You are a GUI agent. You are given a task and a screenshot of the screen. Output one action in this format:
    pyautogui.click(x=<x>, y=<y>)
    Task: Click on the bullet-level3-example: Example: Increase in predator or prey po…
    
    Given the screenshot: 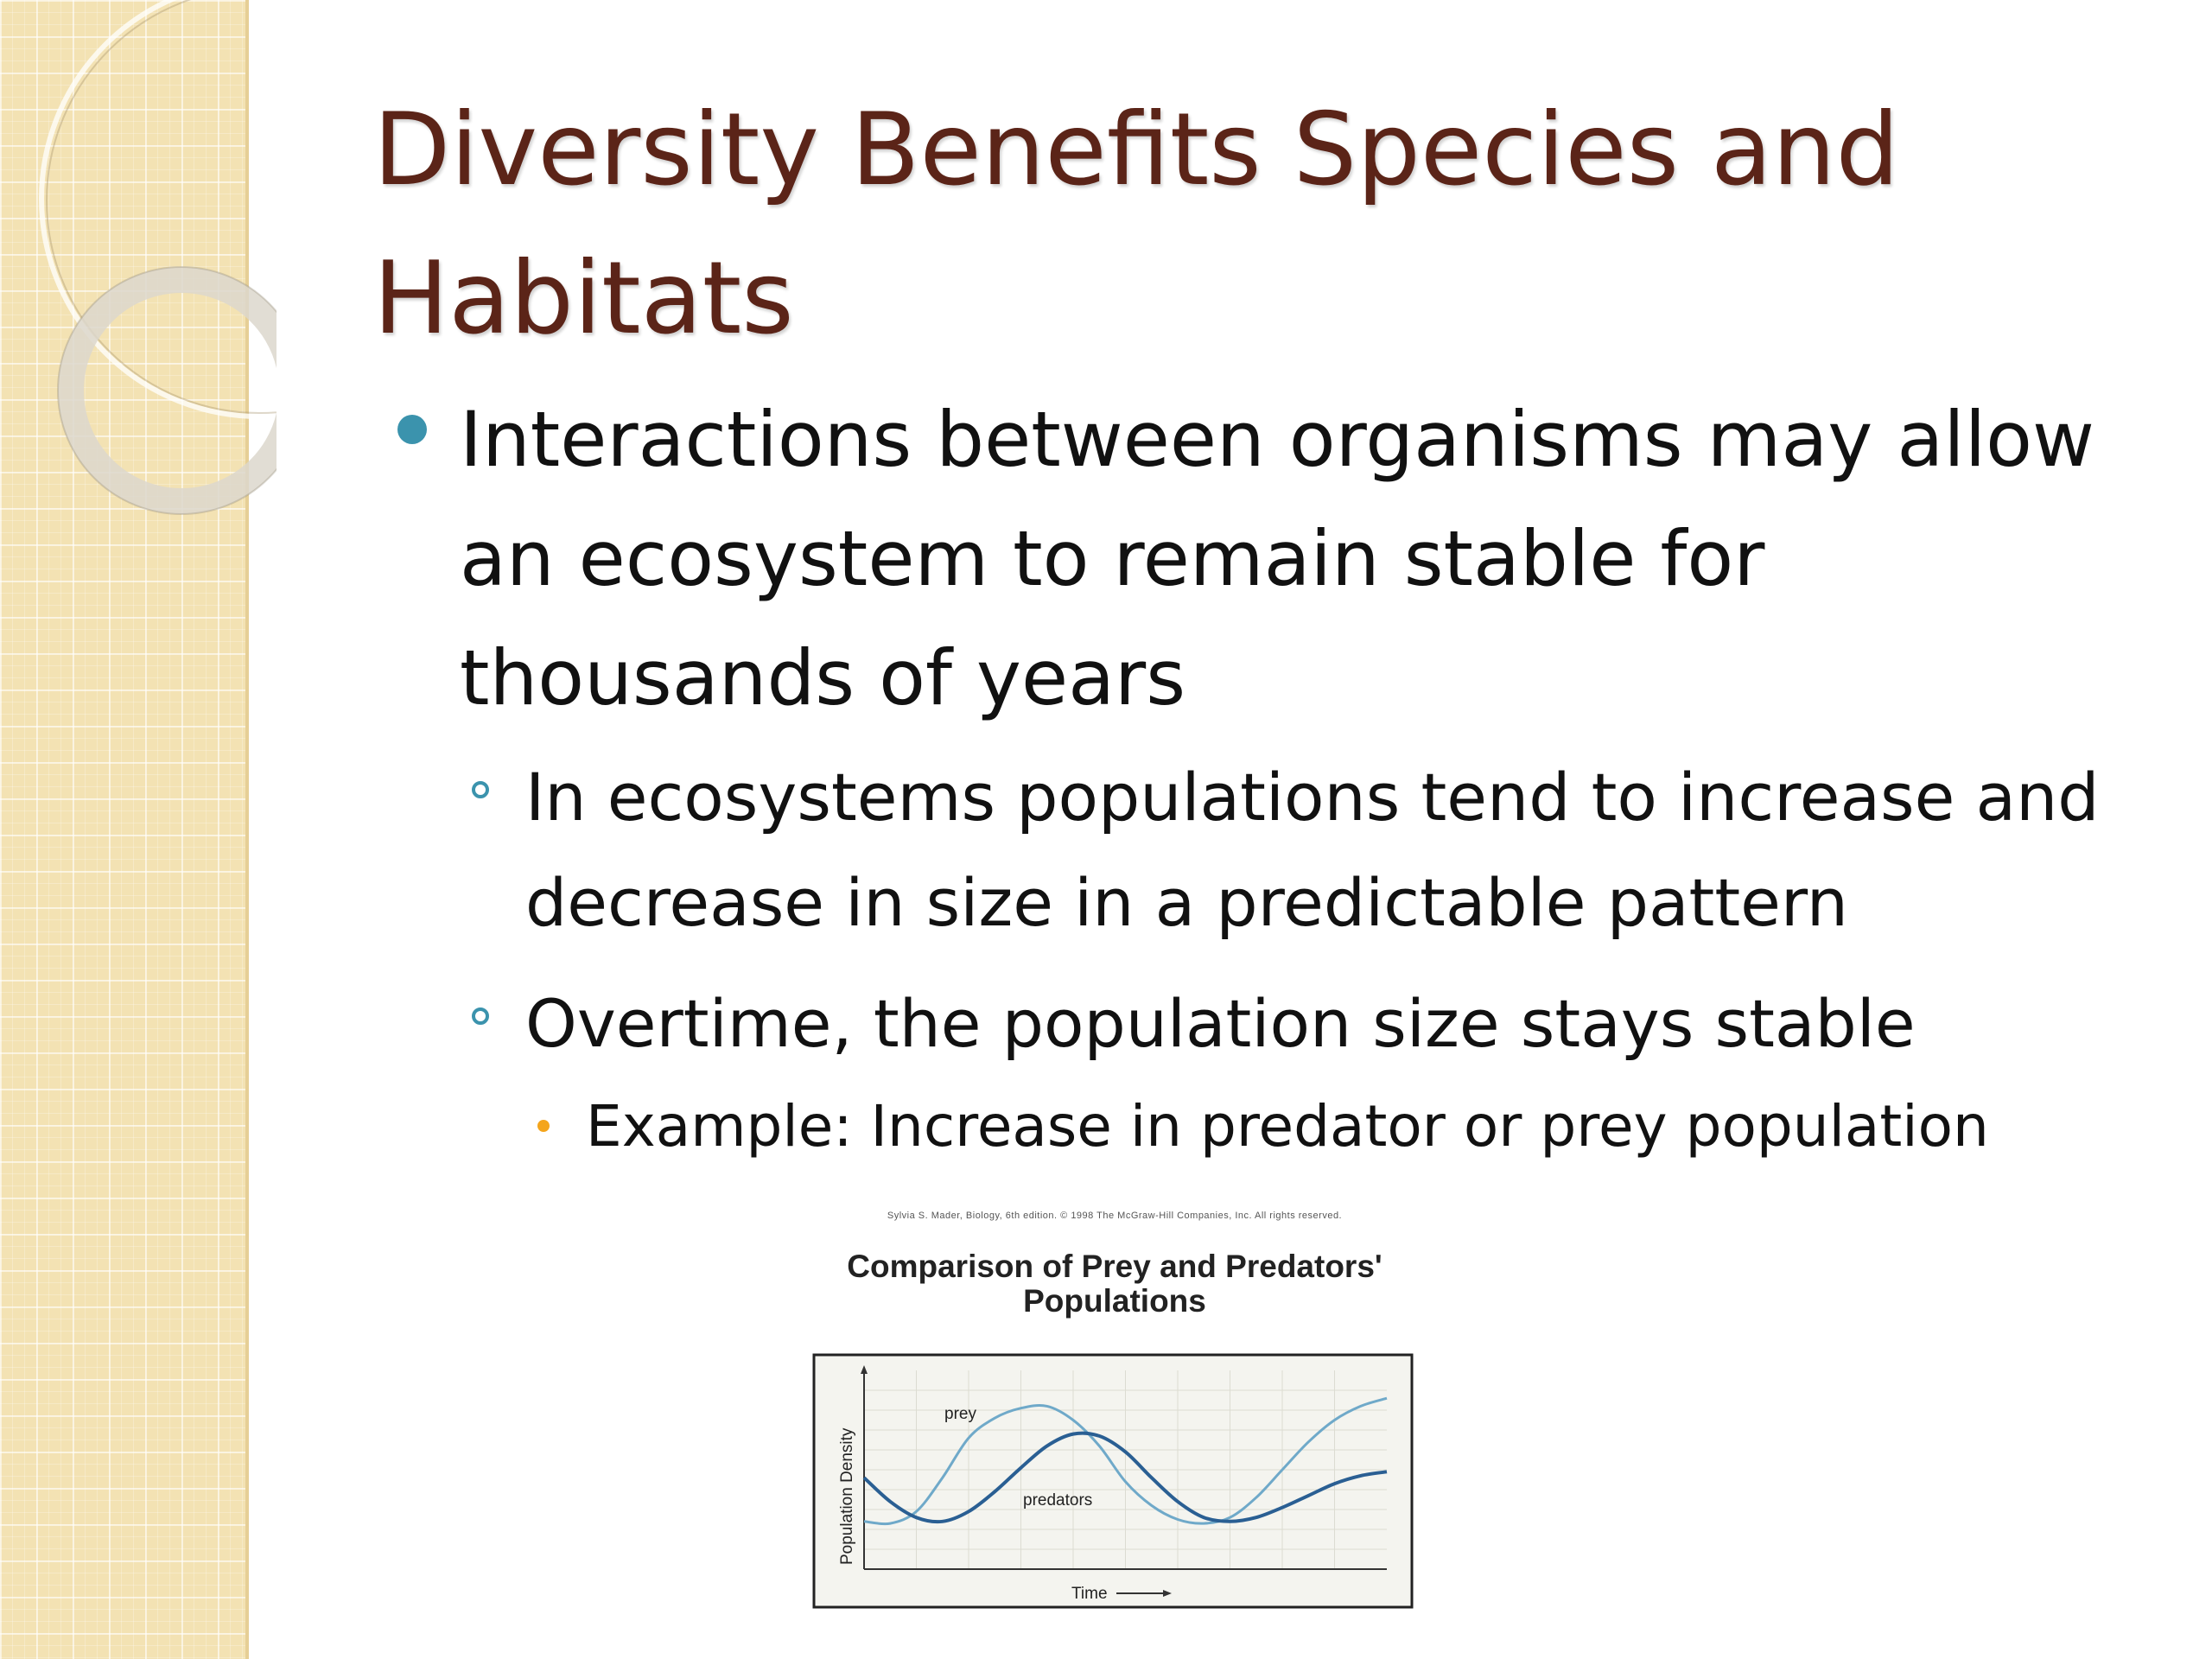 What is the action you would take?
    pyautogui.click(x=1287, y=1126)
    